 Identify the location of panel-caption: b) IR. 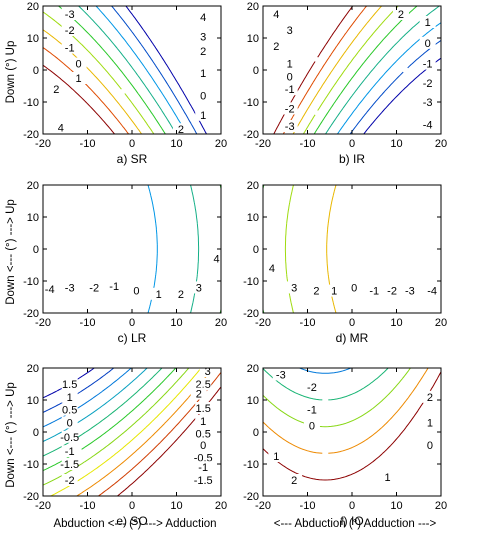
(352, 159).